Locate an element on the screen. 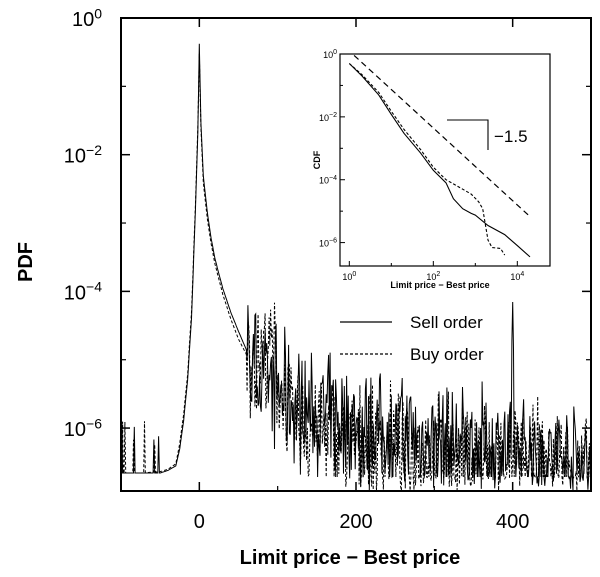 This screenshot has width=600, height=577. inset-x-tick-label: 10⁰ is located at coordinates (349, 276).